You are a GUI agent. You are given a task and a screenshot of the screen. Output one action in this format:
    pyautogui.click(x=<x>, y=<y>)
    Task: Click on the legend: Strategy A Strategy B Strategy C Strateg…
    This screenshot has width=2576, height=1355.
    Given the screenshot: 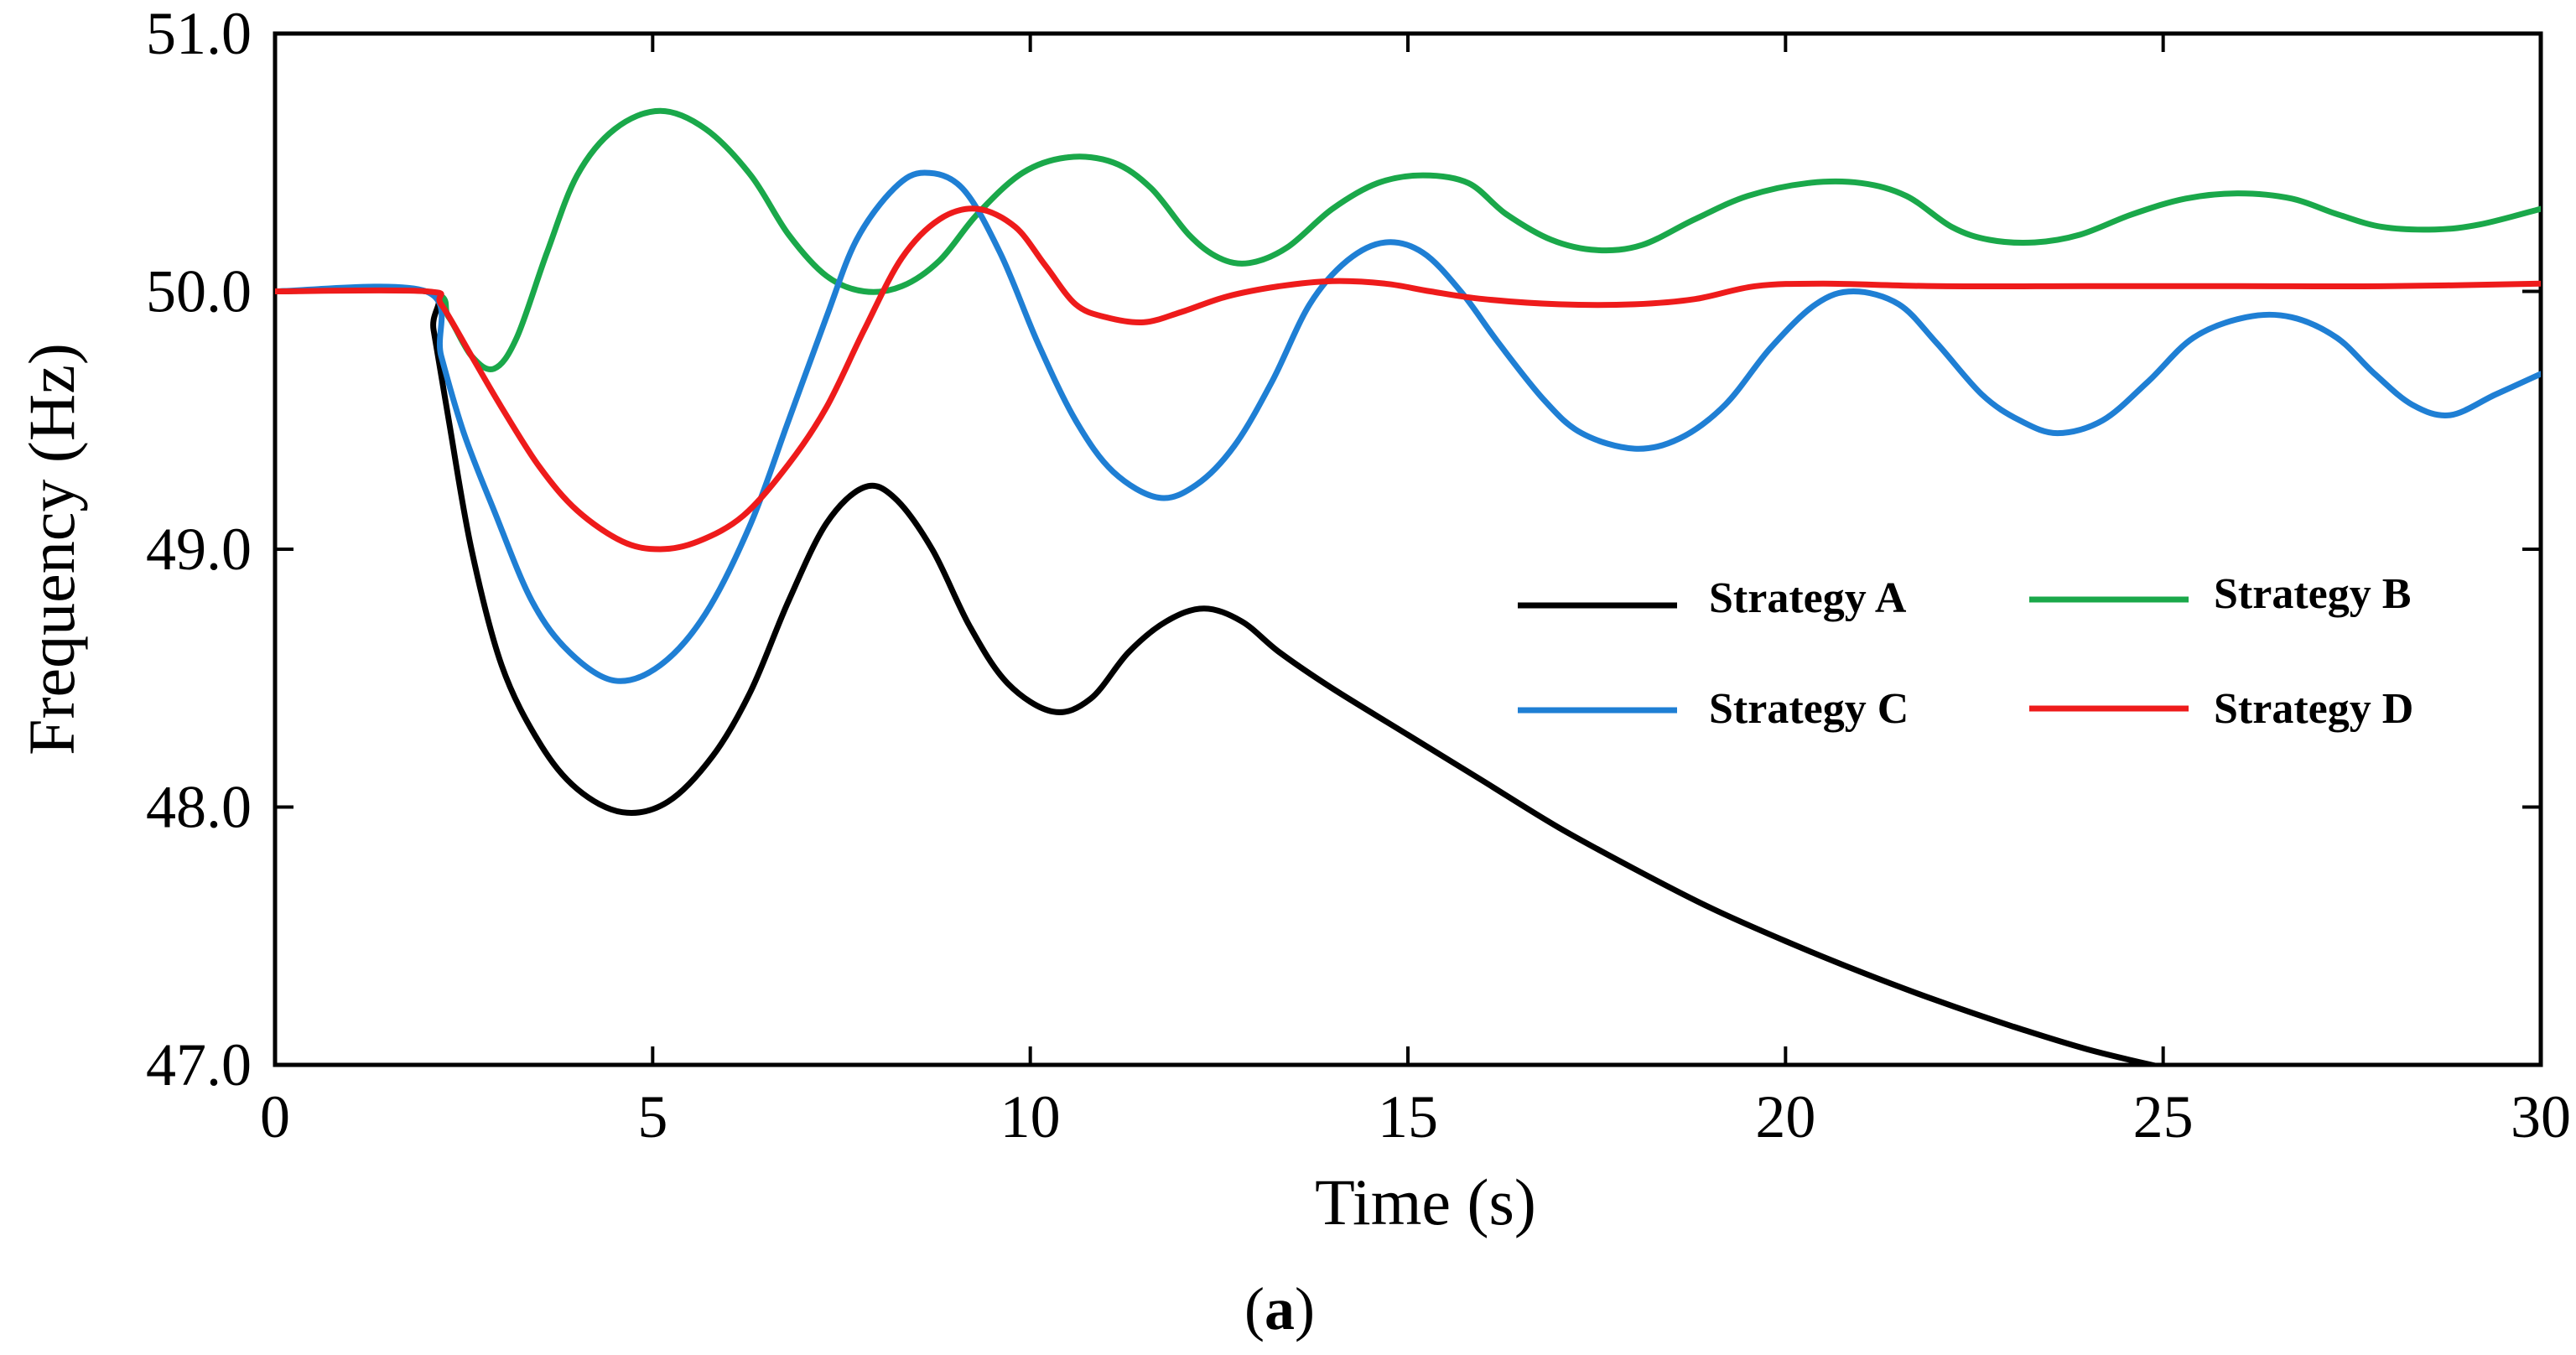 What is the action you would take?
    pyautogui.click(x=1965, y=651)
    